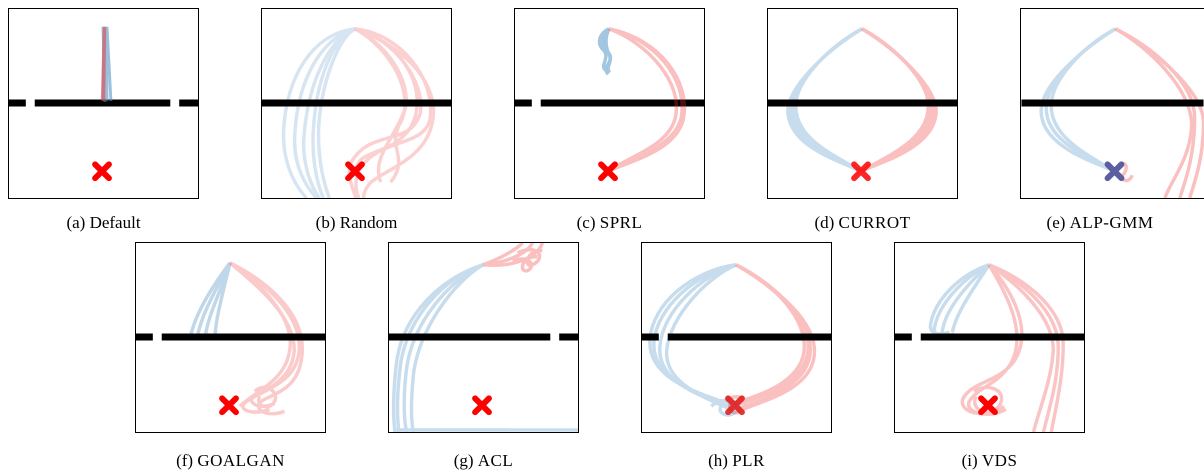  I want to click on caption-i-label: (i), so click(969, 460).